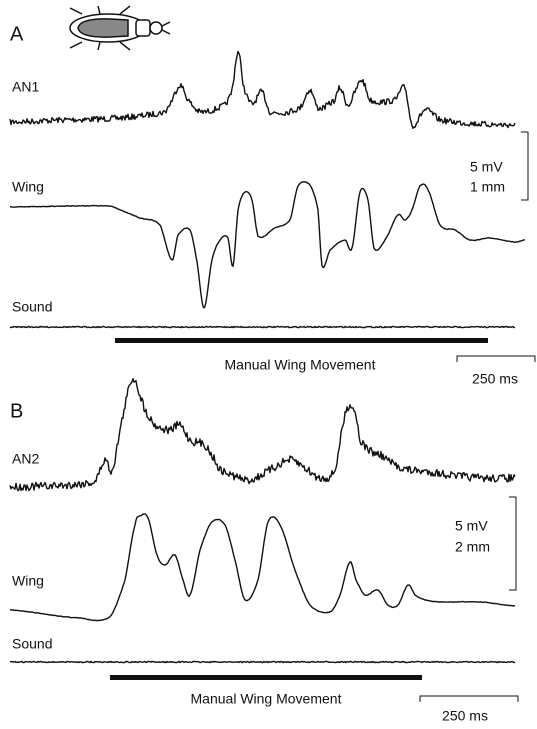 This screenshot has height=729, width=537. What do you see at coordinates (25, 87) in the screenshot?
I see `trace-label: AN1` at bounding box center [25, 87].